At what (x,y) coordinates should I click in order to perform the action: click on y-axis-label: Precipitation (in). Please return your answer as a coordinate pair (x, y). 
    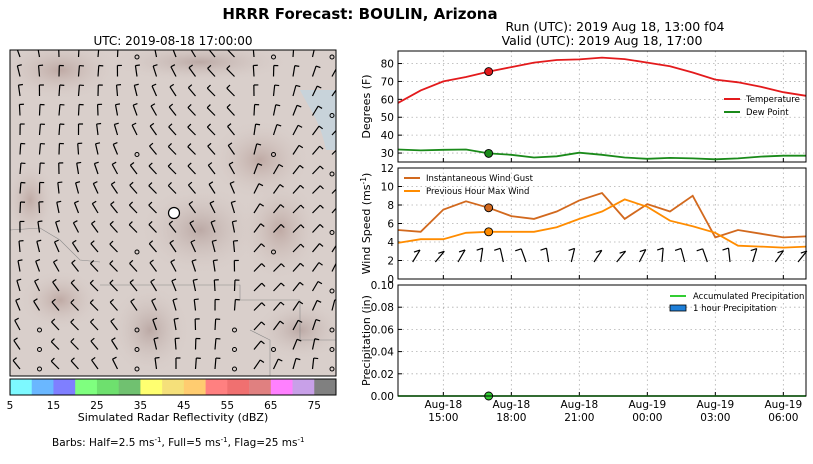
    Looking at the image, I should click on (366, 340).